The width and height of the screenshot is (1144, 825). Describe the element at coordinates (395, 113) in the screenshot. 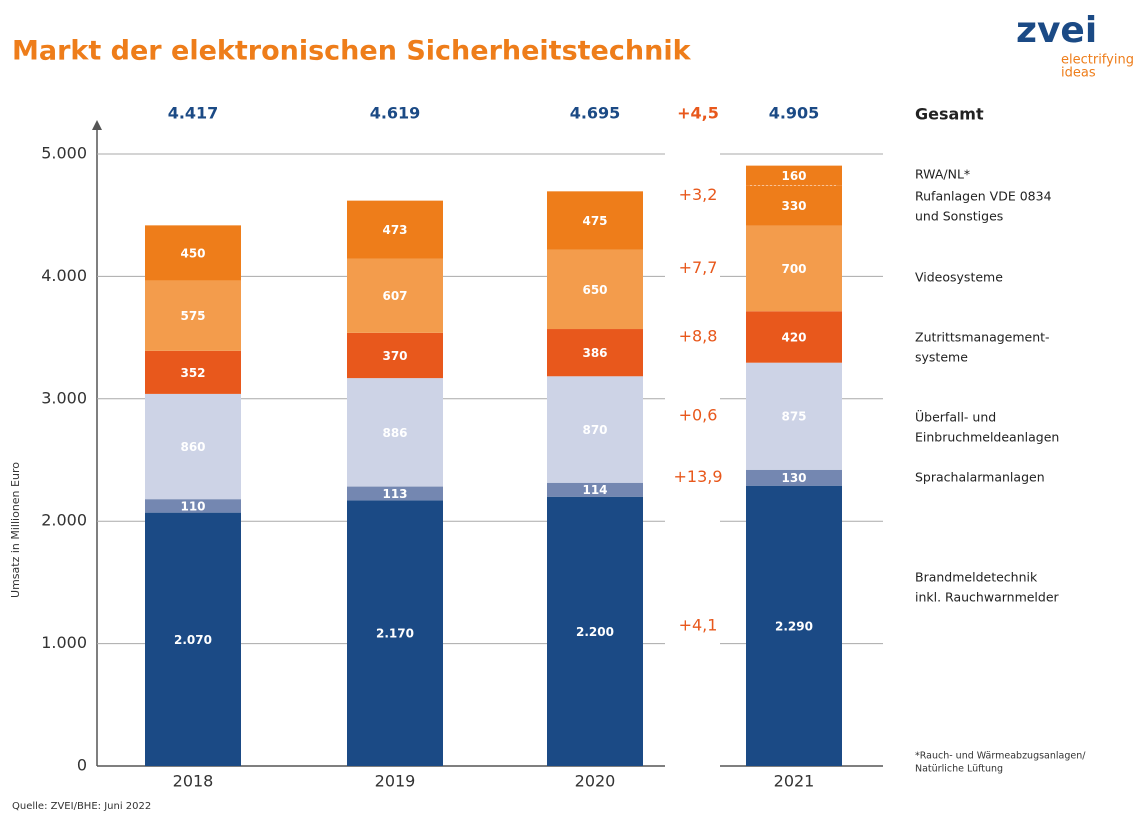

I see `total-label: 4.619` at that location.